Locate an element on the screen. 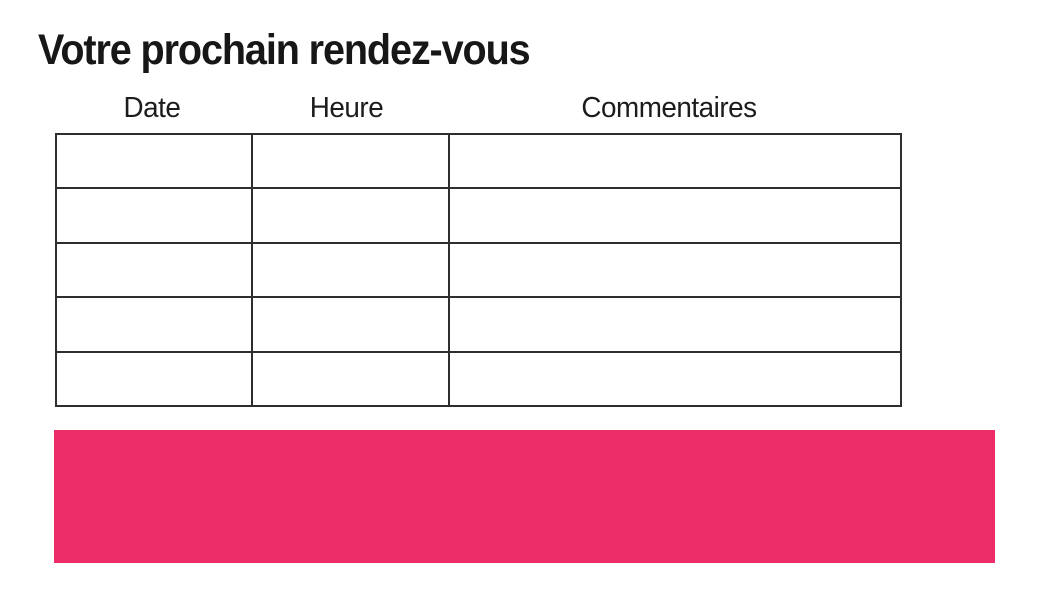 This screenshot has height=600, width=1050. column-header-date: Date is located at coordinates (152, 108).